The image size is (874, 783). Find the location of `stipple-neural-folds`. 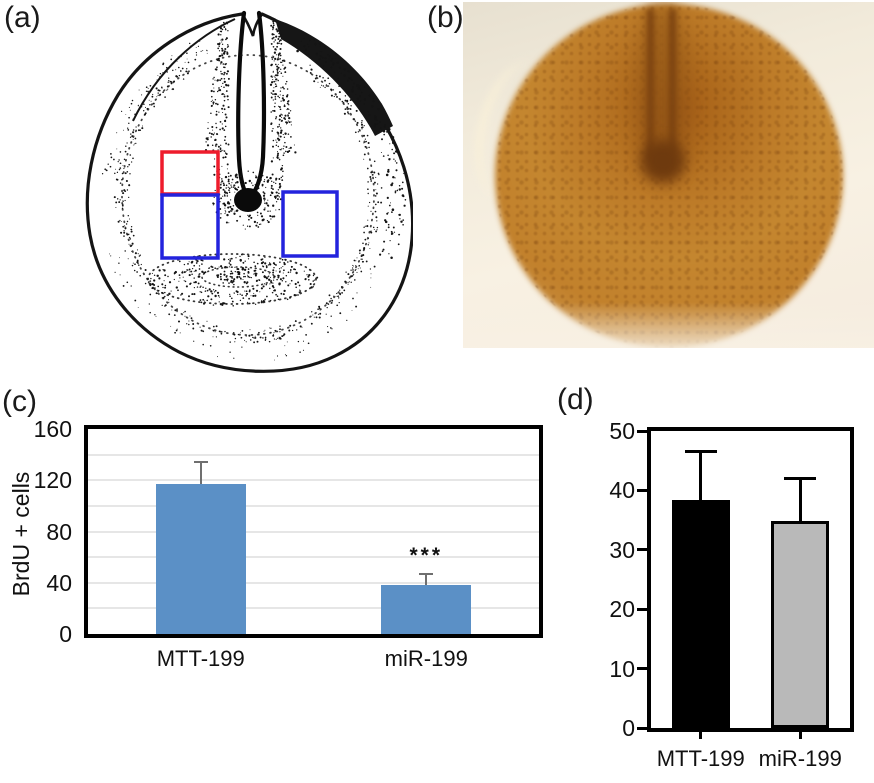

stipple-neural-folds is located at coordinates (250, 123).